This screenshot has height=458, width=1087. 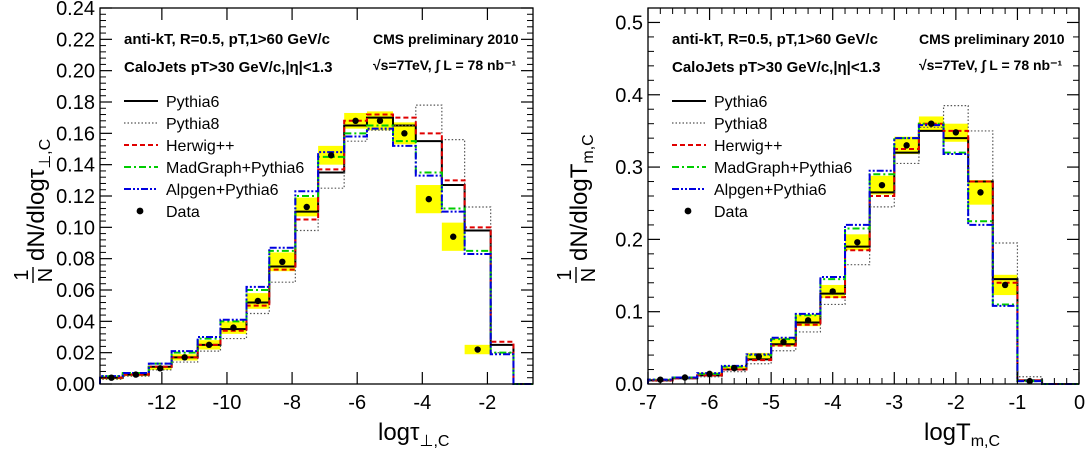 I want to click on left-legend-label: Pythia8, so click(x=192, y=124).